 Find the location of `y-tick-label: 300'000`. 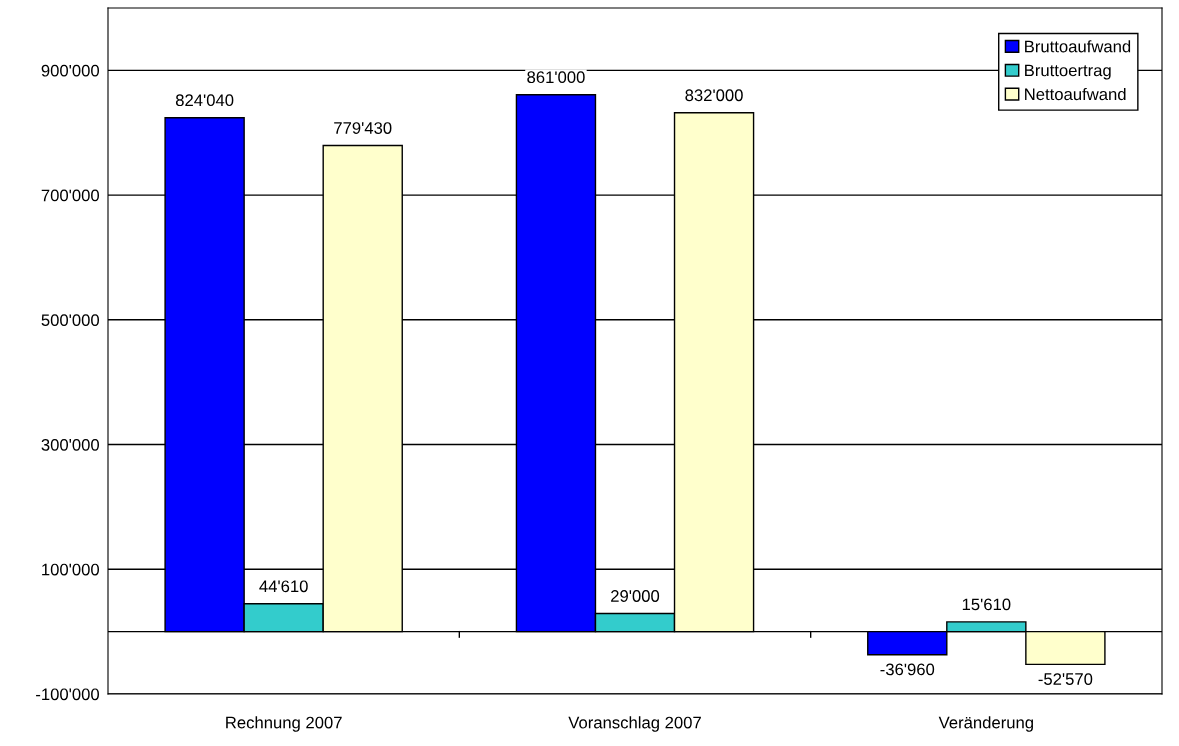

y-tick-label: 300'000 is located at coordinates (70, 444).